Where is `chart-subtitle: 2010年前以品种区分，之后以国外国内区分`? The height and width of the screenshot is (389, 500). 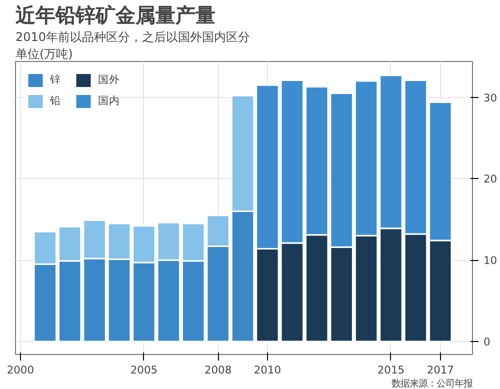 chart-subtitle: 2010年前以品种区分，之后以国外国内区分 is located at coordinates (133, 37).